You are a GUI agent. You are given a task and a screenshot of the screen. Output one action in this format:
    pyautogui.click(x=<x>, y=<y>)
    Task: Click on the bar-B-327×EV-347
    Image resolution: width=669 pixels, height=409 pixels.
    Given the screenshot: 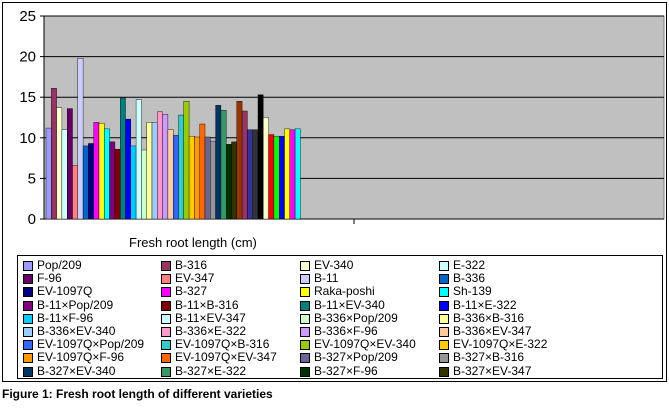 What is the action you would take?
    pyautogui.click(x=234, y=180)
    